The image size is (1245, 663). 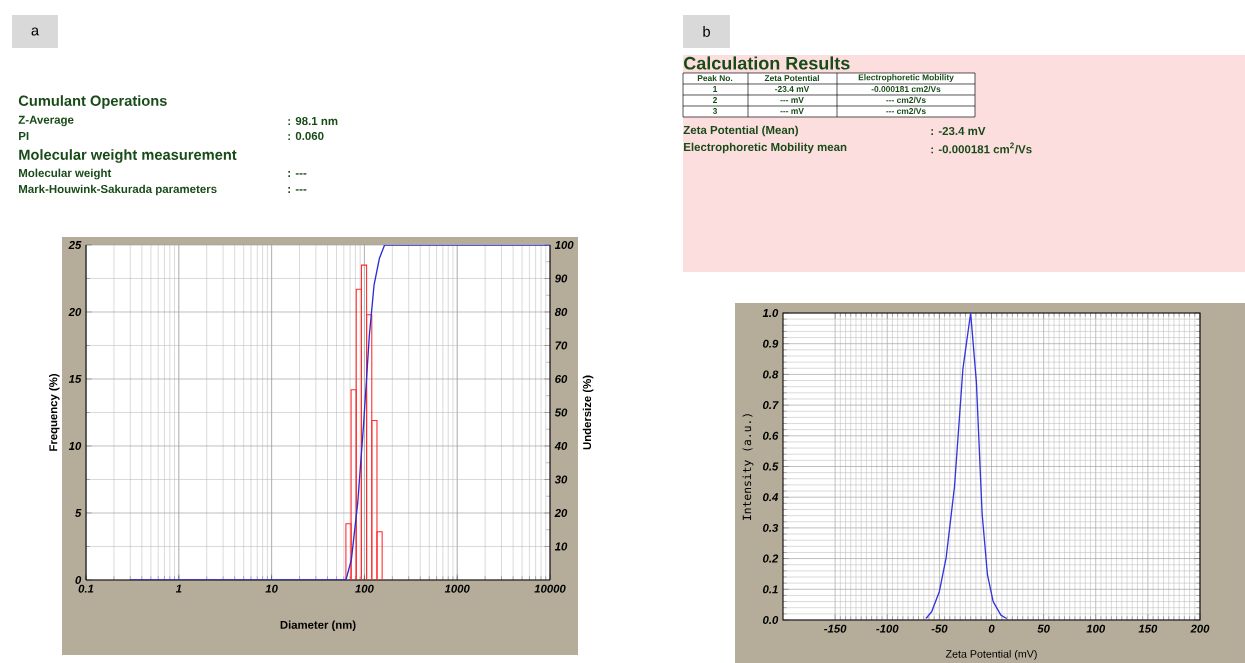 I want to click on y2-tick-label: 30, so click(x=561, y=479).